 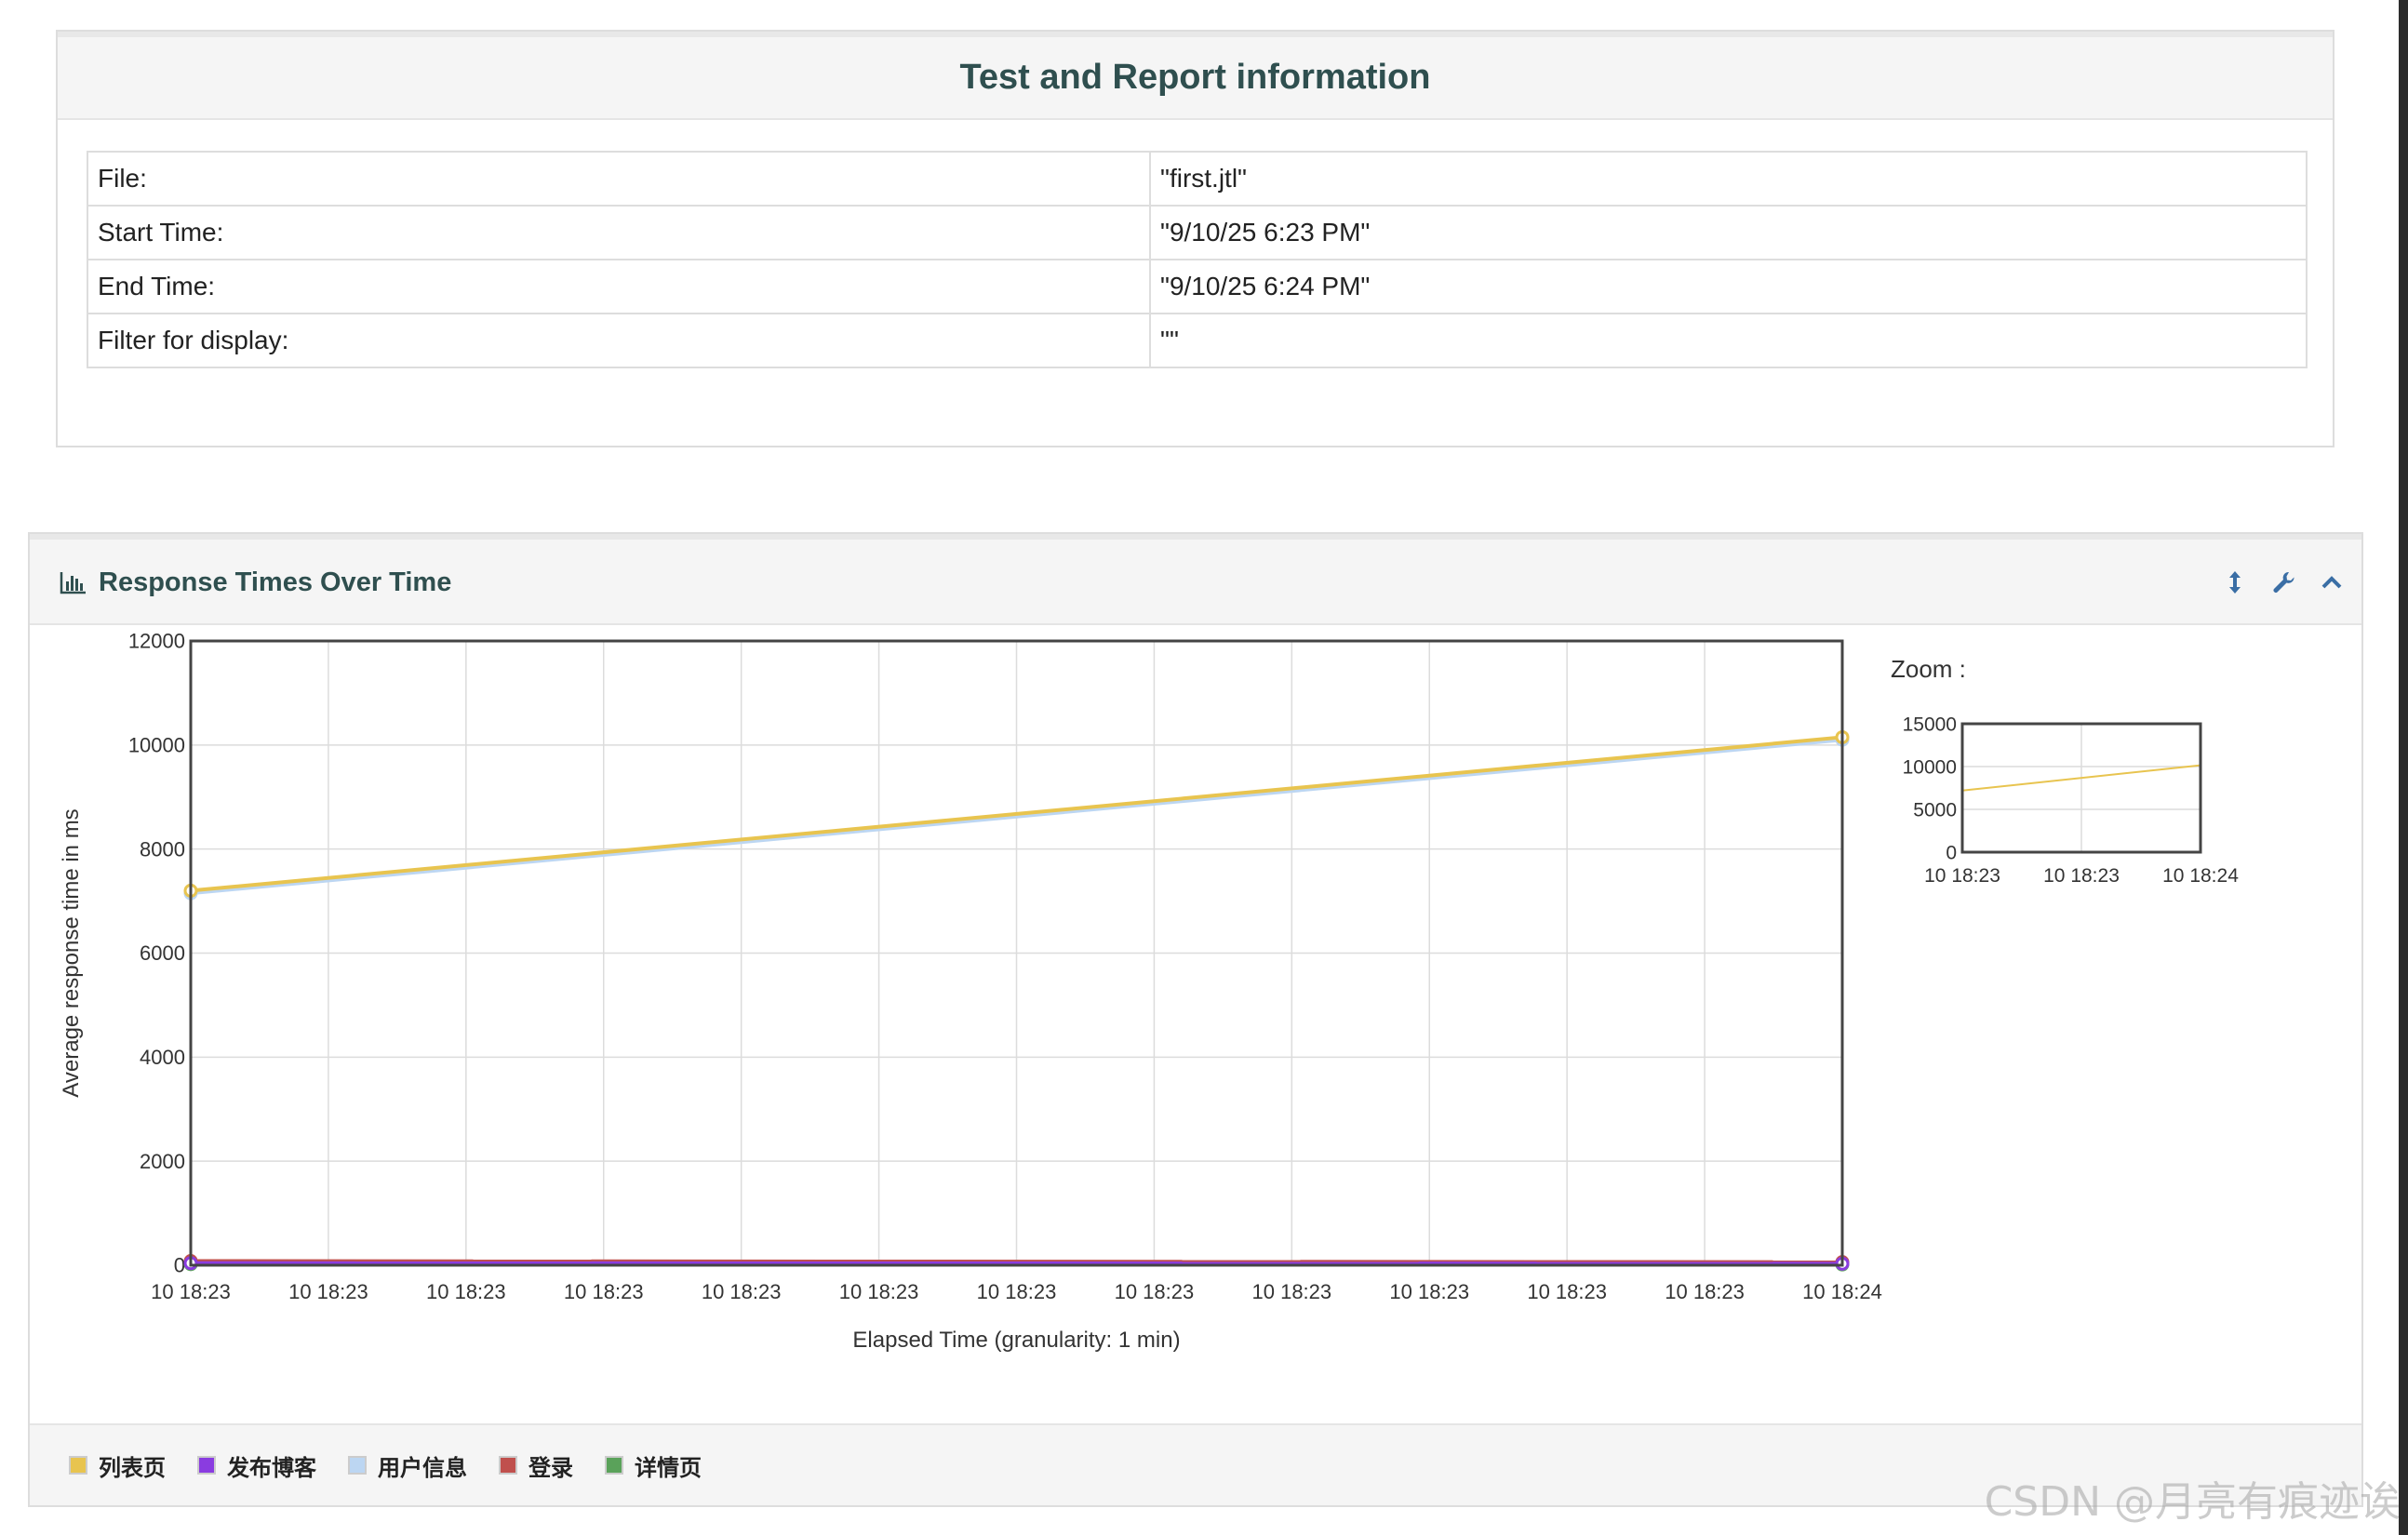 I want to click on info-value-end-time: "9/10/25 6:24 PM", so click(x=1729, y=287).